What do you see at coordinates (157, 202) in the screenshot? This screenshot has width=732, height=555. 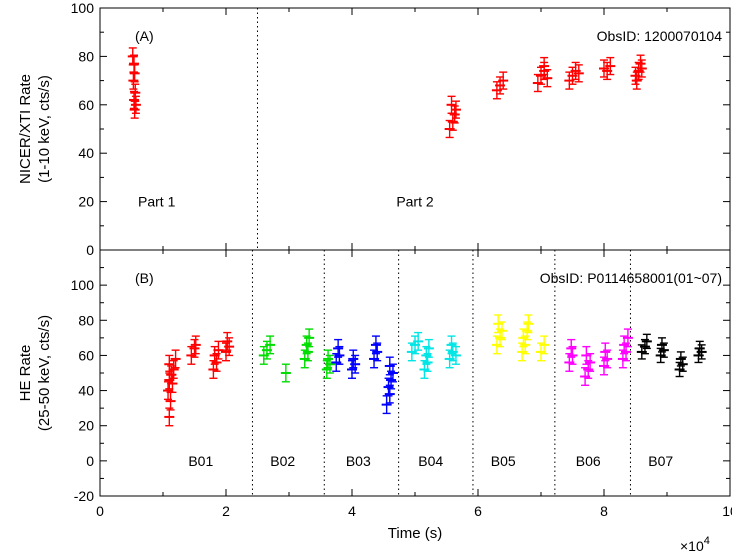 I see `panel-a-segment-label: Part 1` at bounding box center [157, 202].